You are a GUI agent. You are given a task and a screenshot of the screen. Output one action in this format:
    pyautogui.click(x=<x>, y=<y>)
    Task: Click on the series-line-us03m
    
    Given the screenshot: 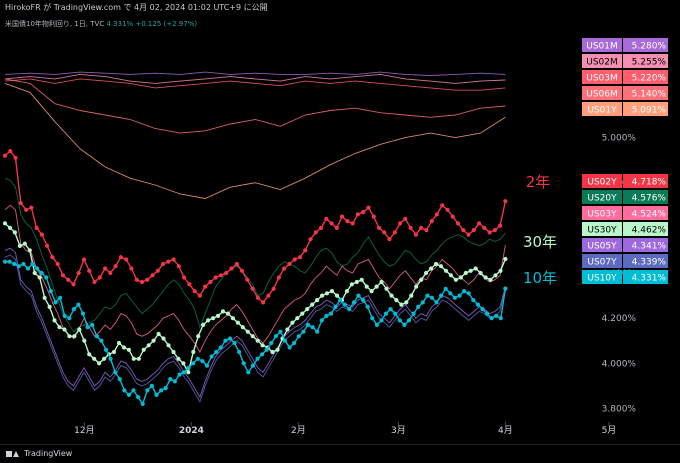 What is the action you would take?
    pyautogui.click(x=255, y=84)
    